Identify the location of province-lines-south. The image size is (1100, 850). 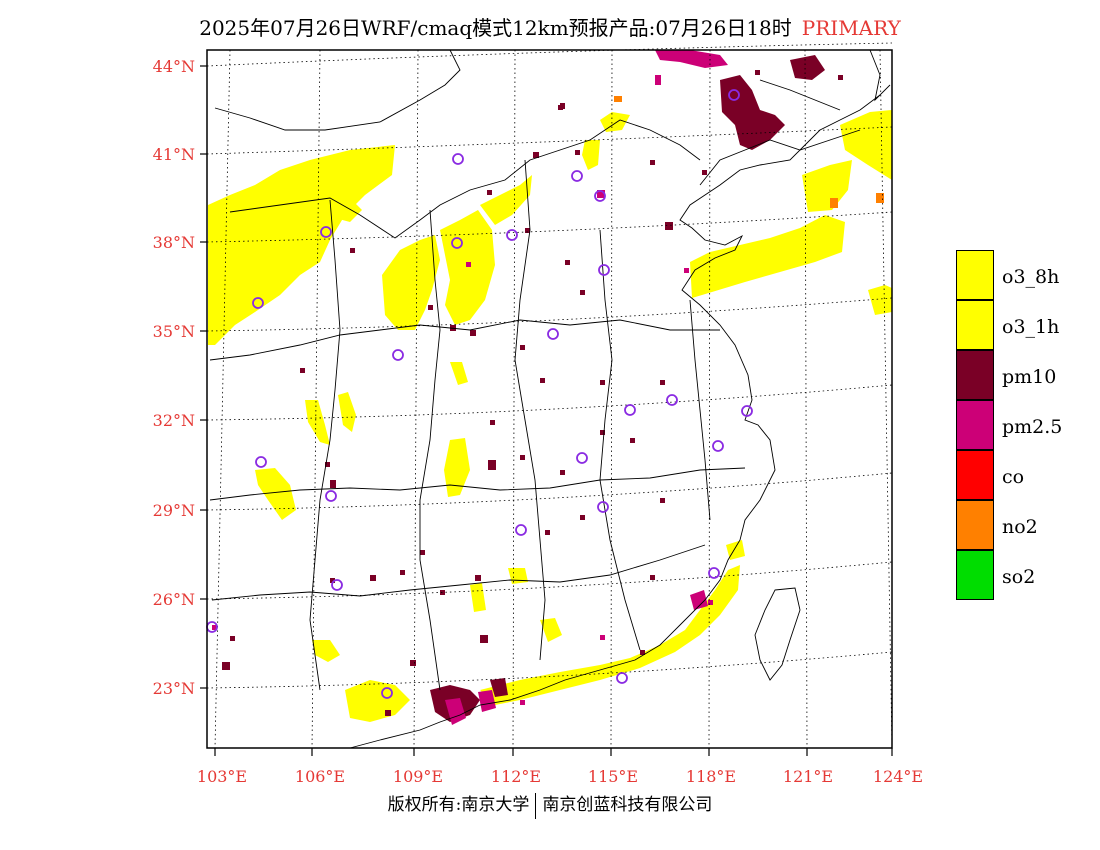
(477, 484).